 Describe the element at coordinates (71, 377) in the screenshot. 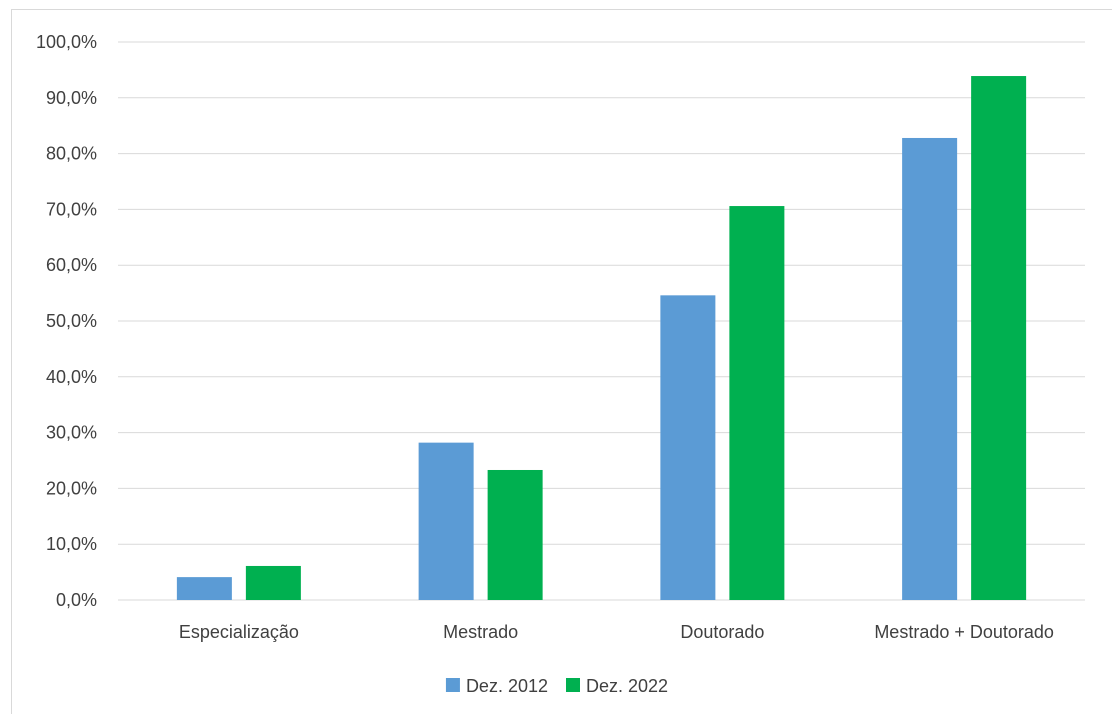

I see `y-tick-label: 40,0%` at that location.